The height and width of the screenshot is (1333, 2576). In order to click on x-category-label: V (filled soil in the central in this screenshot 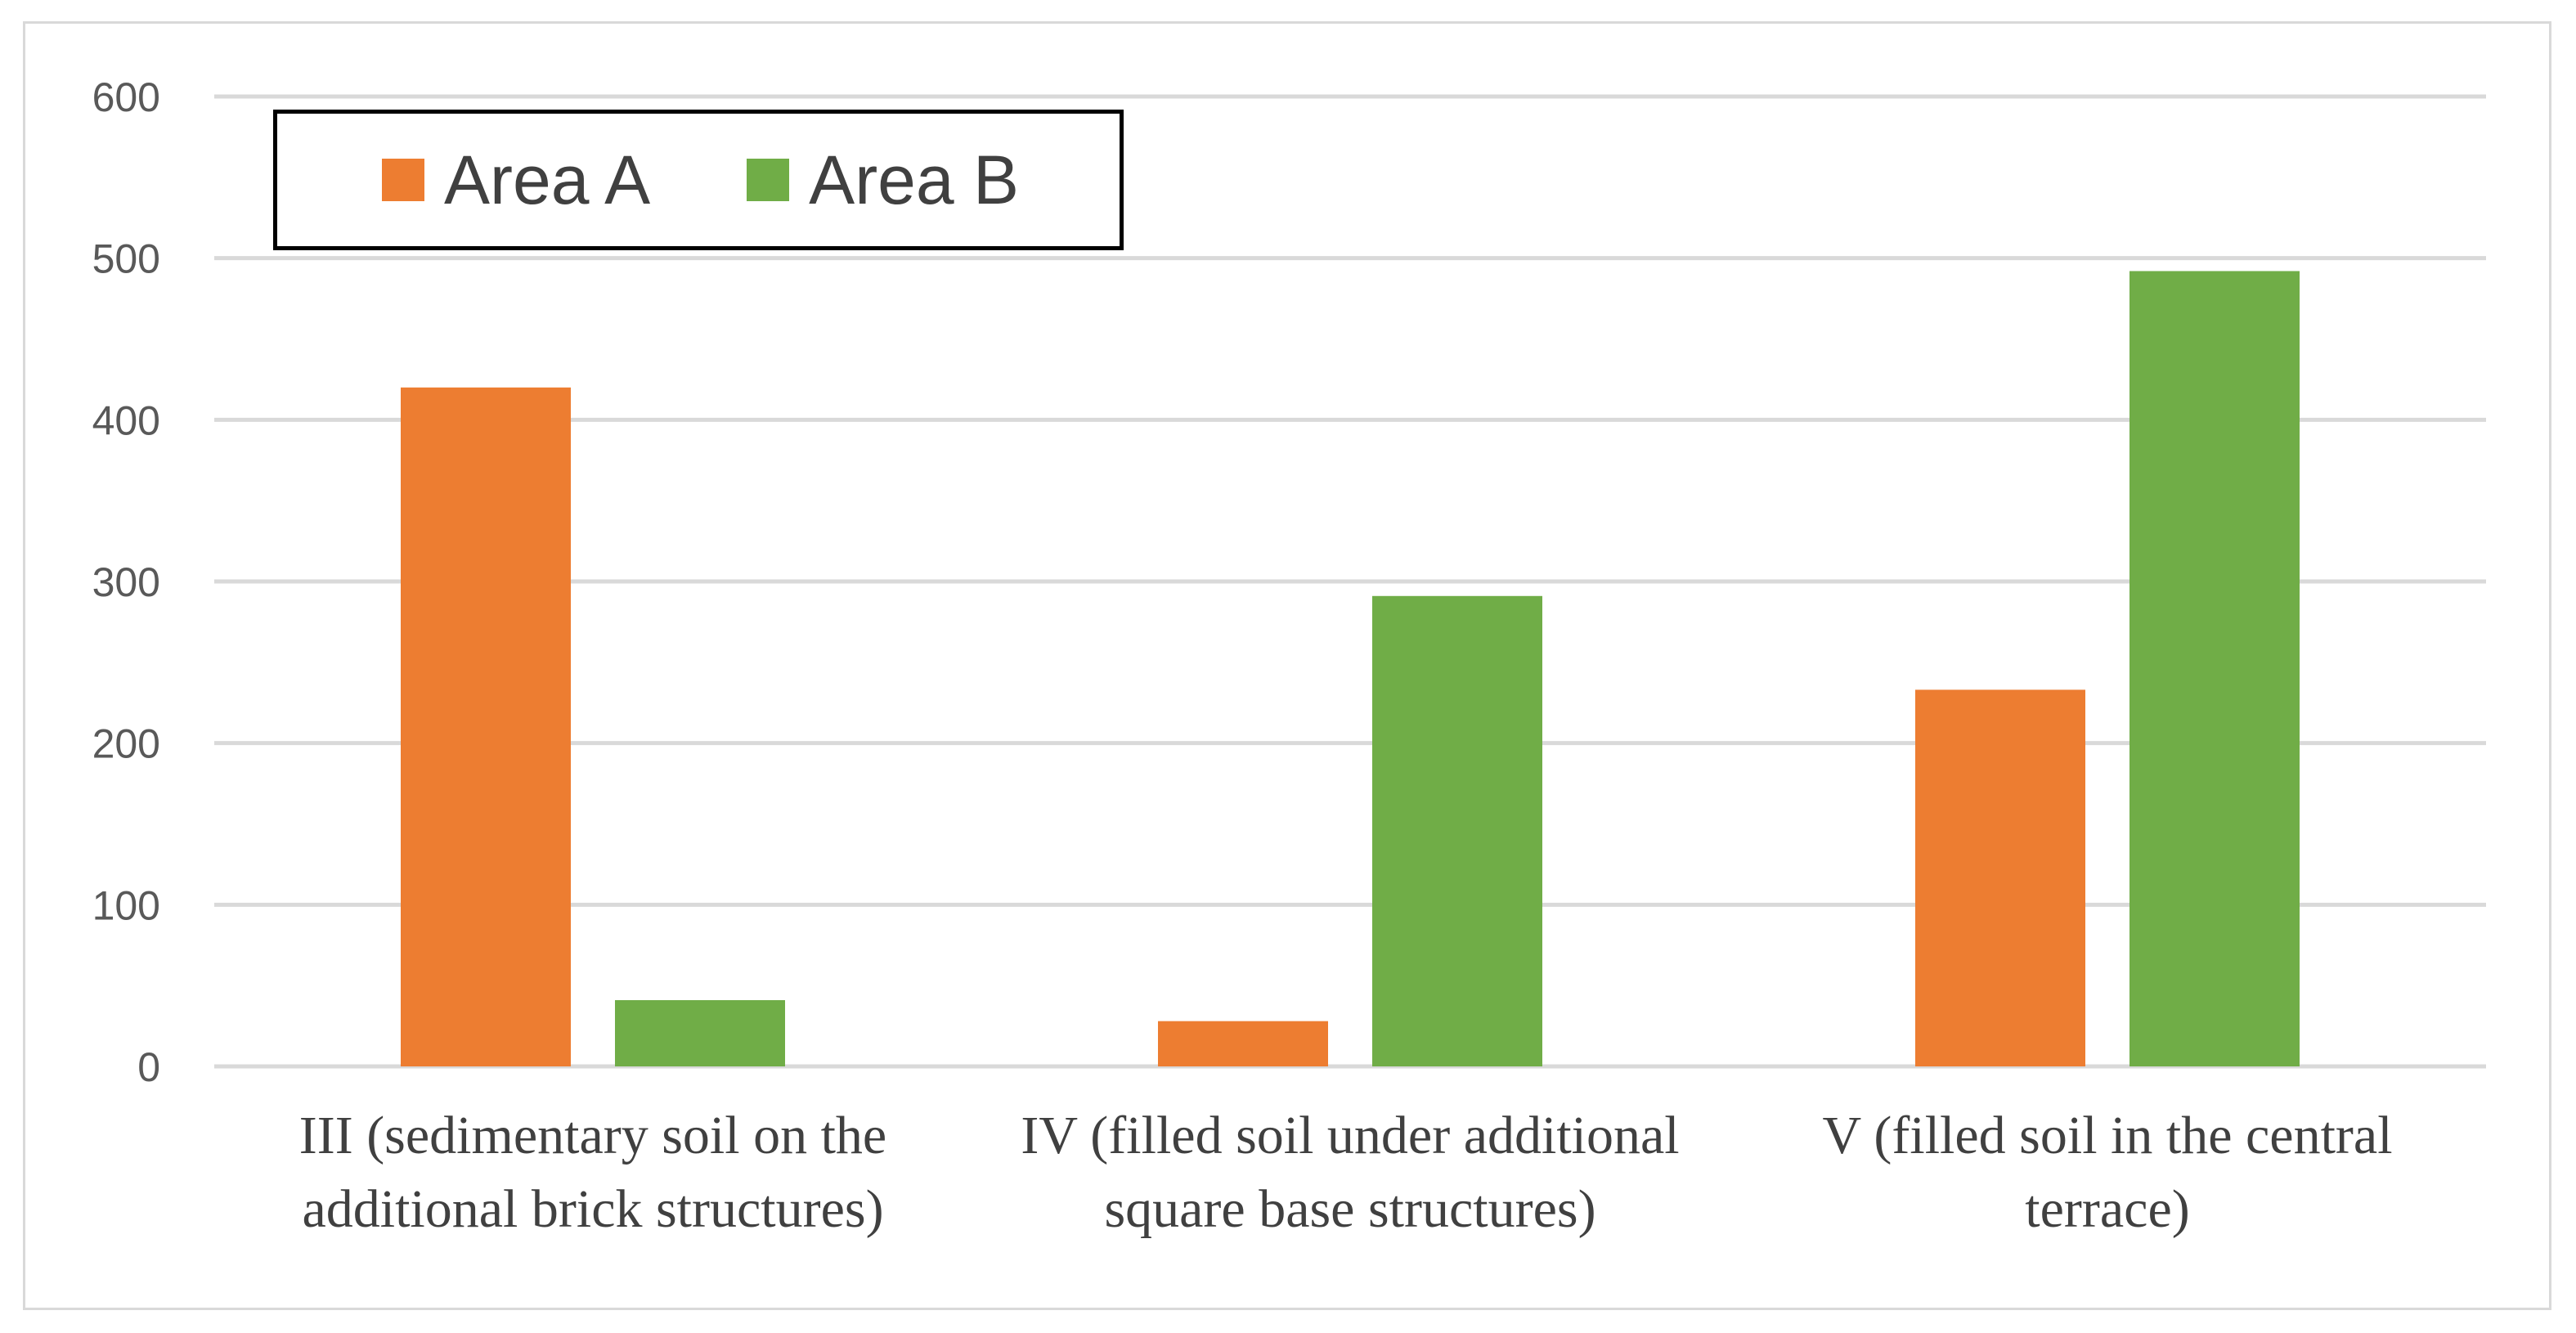, I will do `click(2107, 1135)`.